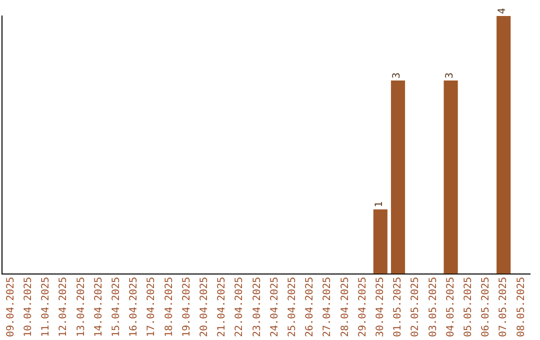 This screenshot has width=540, height=340. I want to click on x-tick-label: 22.04.2025, so click(240, 307).